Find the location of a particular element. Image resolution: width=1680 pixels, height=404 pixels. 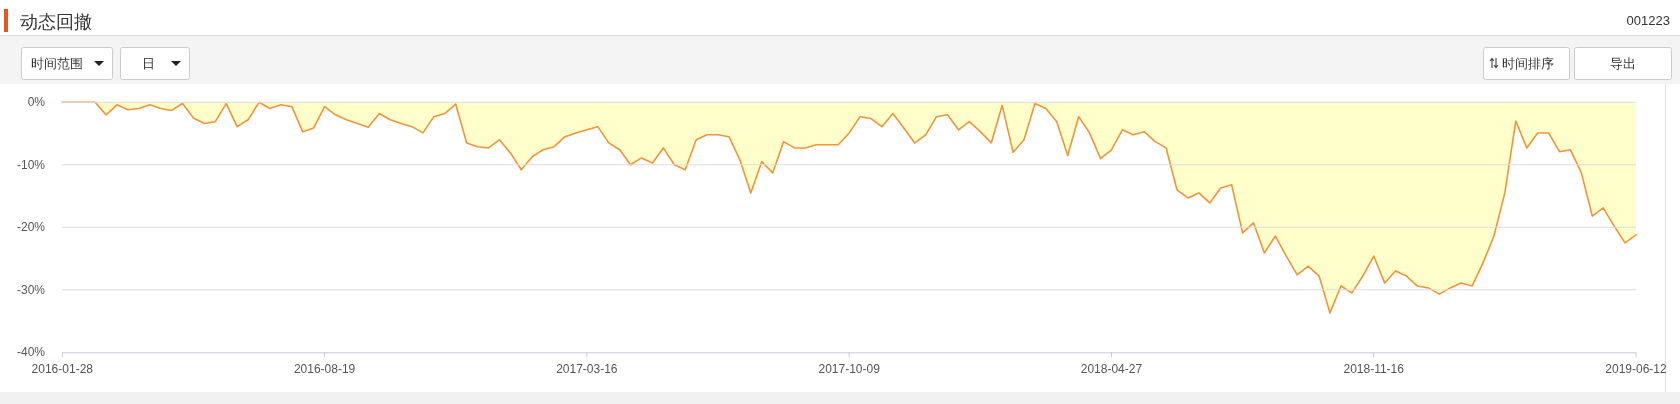

x-tick-label: 2017-03-16 is located at coordinates (587, 369).